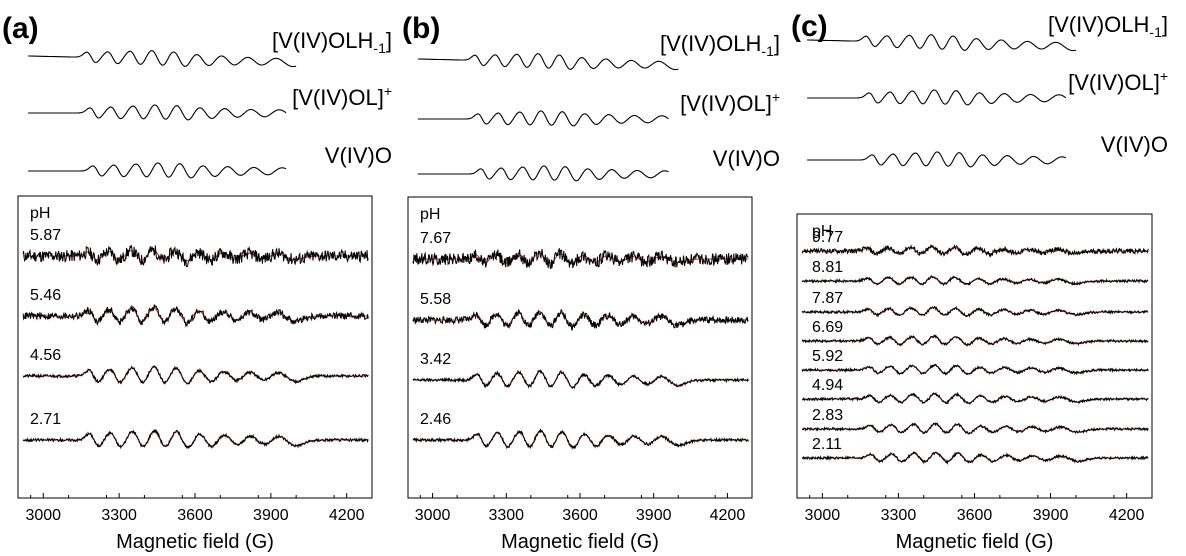 The height and width of the screenshot is (556, 1186). I want to click on ph-value-label: 2.11, so click(827, 444).